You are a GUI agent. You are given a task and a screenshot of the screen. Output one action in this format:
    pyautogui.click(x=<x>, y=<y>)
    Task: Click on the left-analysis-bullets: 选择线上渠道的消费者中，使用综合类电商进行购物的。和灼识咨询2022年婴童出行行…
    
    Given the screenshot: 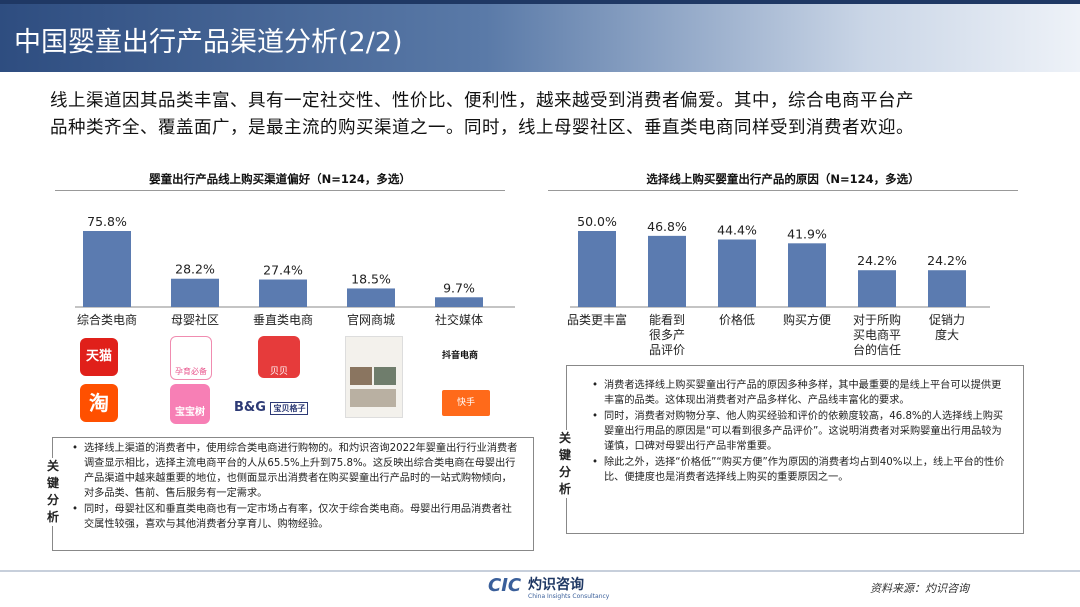 What is the action you would take?
    pyautogui.click(x=297, y=487)
    